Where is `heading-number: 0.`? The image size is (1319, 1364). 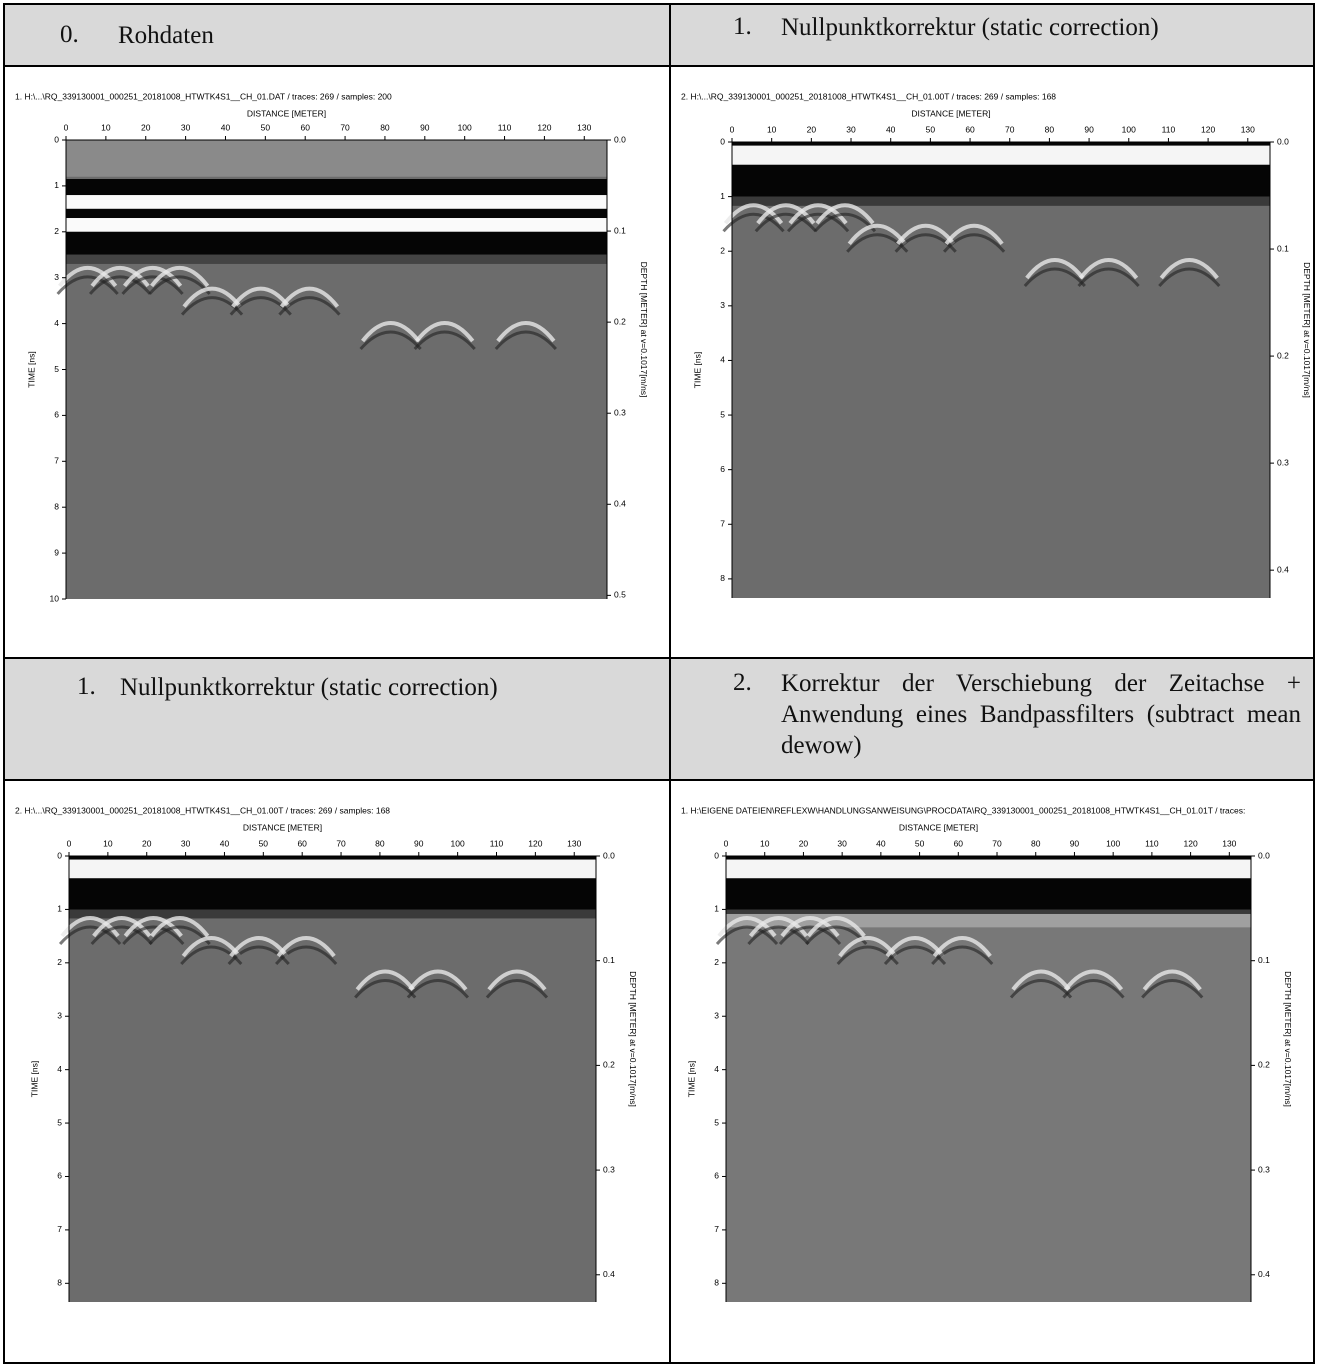
heading-number: 0. is located at coordinates (69, 34).